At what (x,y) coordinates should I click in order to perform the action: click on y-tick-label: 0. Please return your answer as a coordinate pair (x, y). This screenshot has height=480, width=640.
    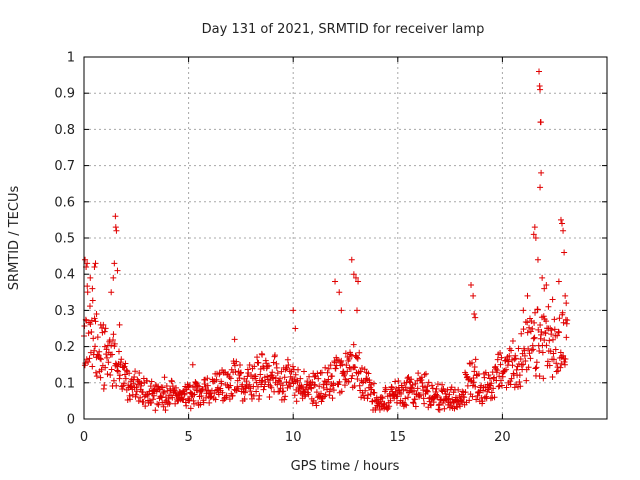
    Looking at the image, I should click on (71, 420).